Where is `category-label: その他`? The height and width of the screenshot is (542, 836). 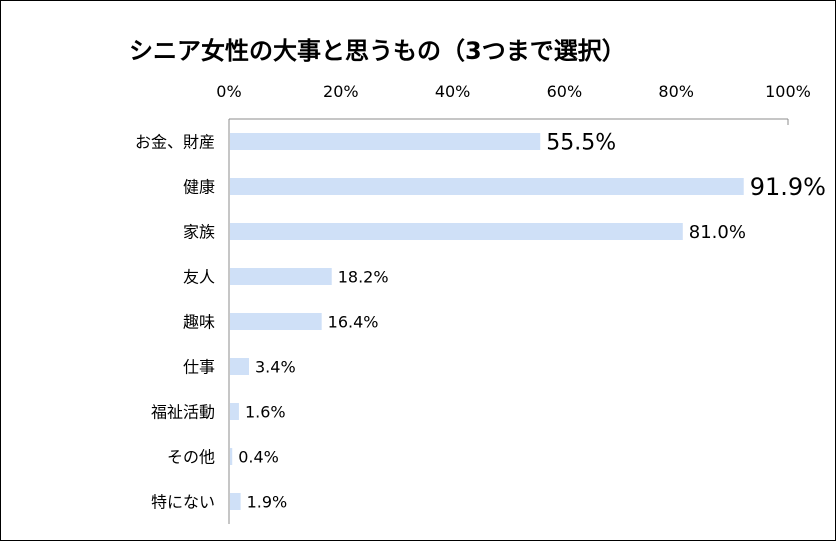
category-label: その他 is located at coordinates (191, 457).